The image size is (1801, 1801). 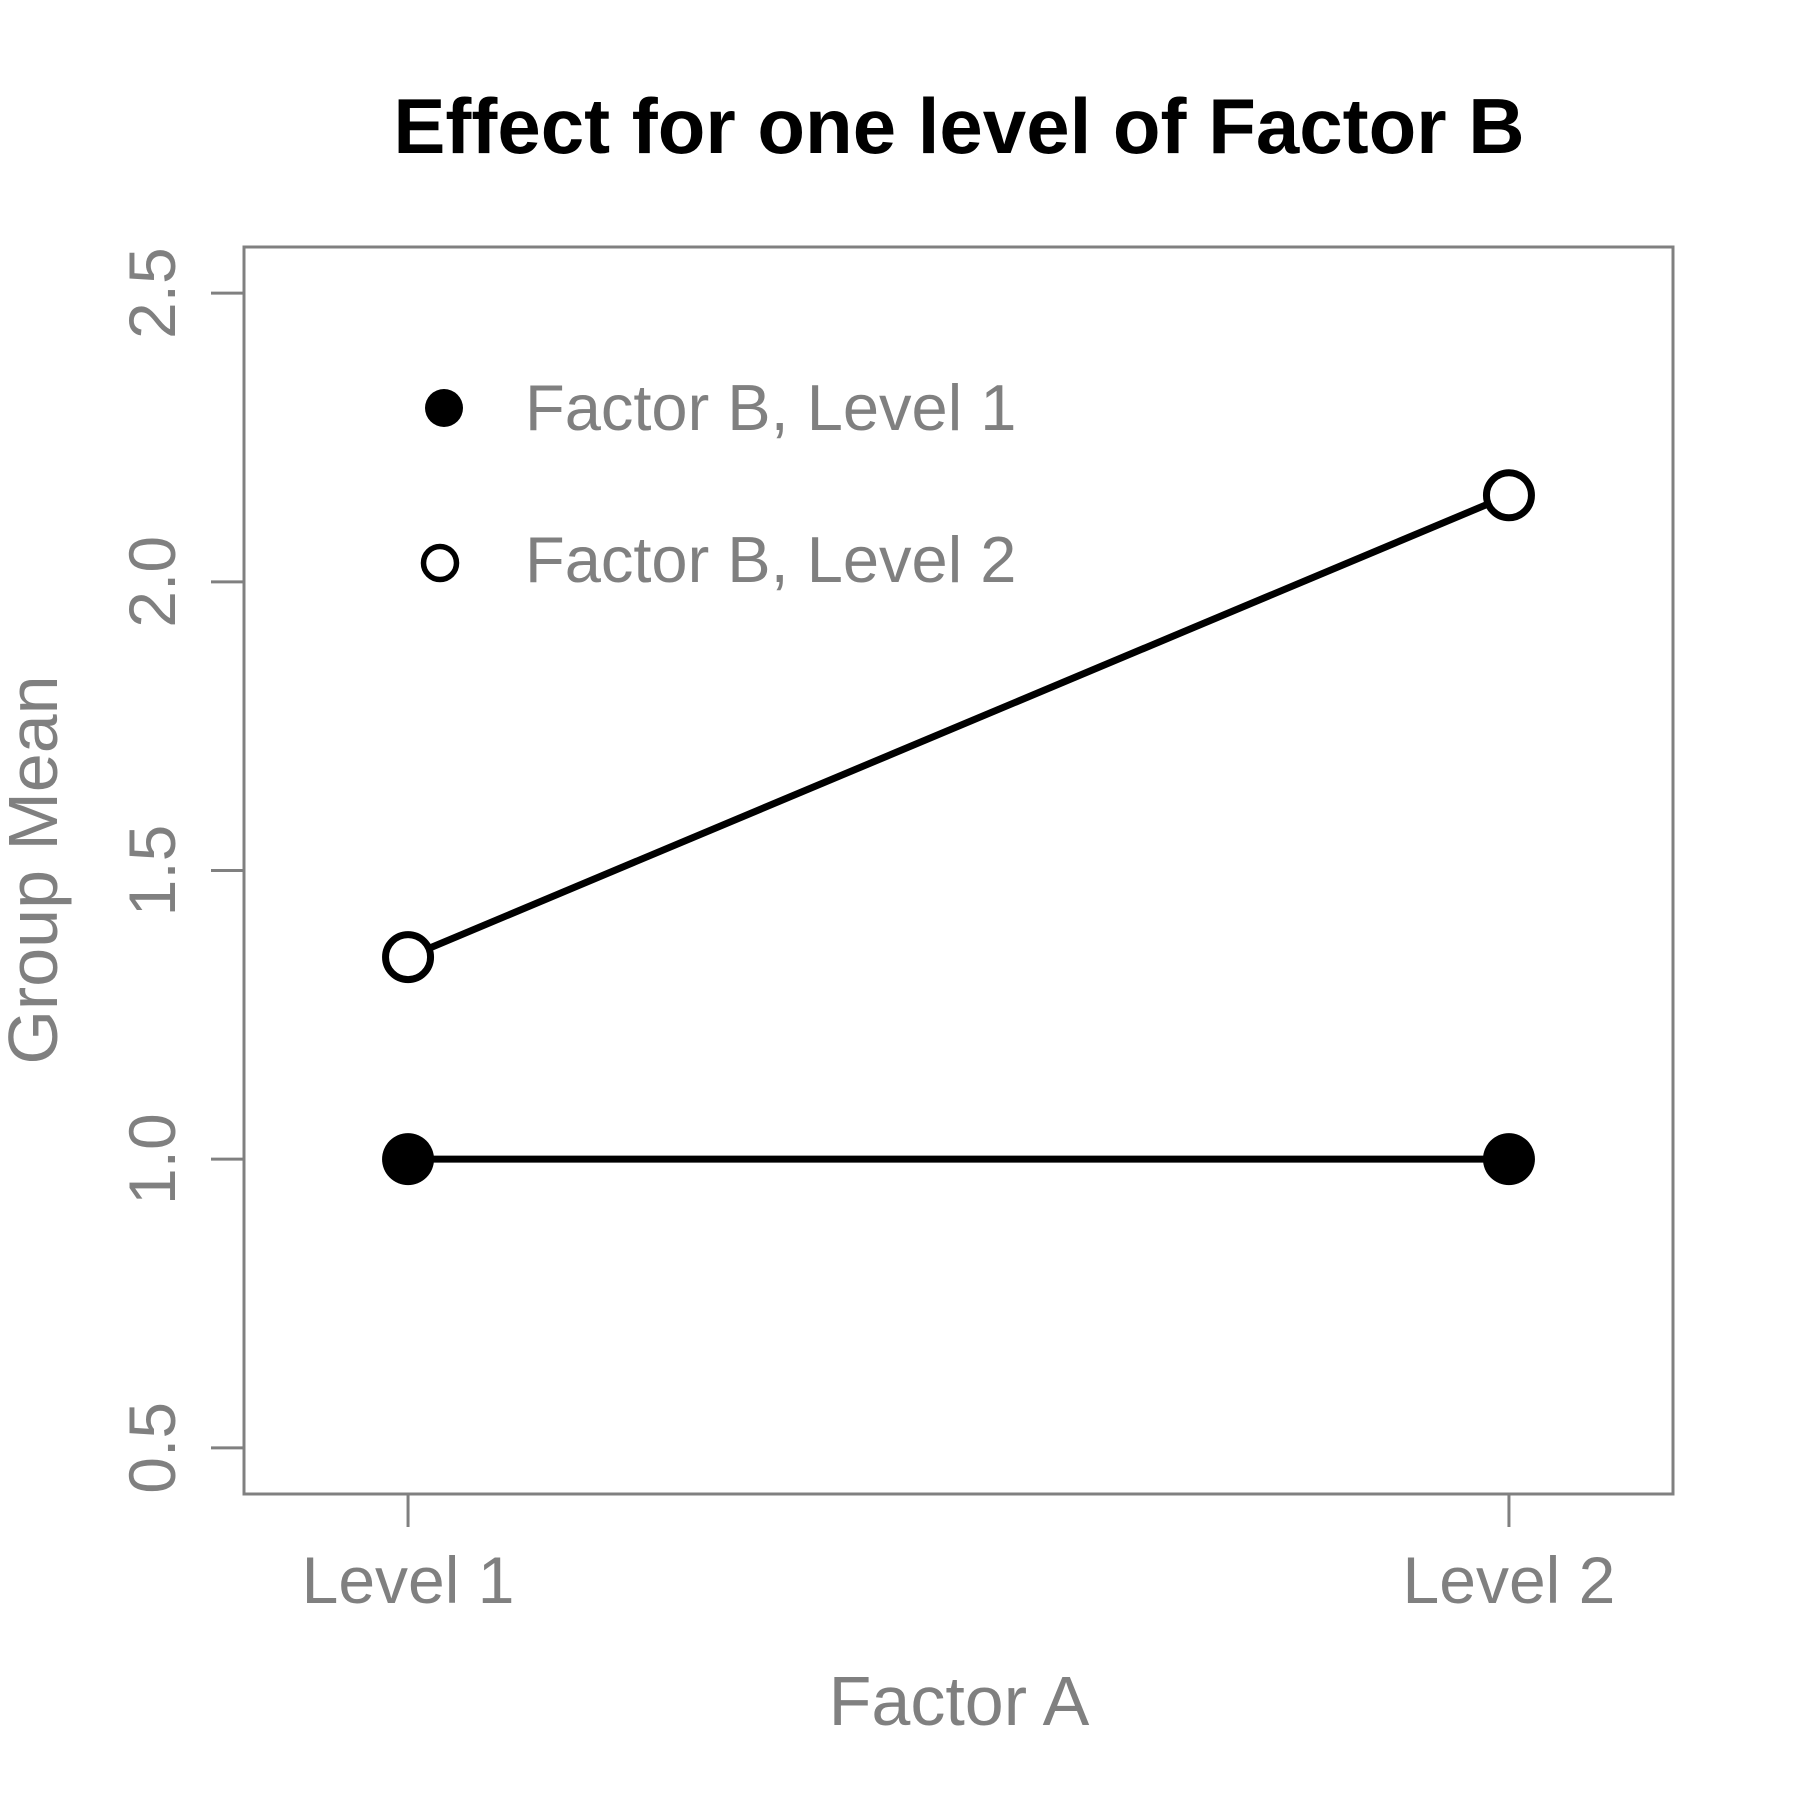 I want to click on legend-filled-circle-icon, so click(x=444, y=408).